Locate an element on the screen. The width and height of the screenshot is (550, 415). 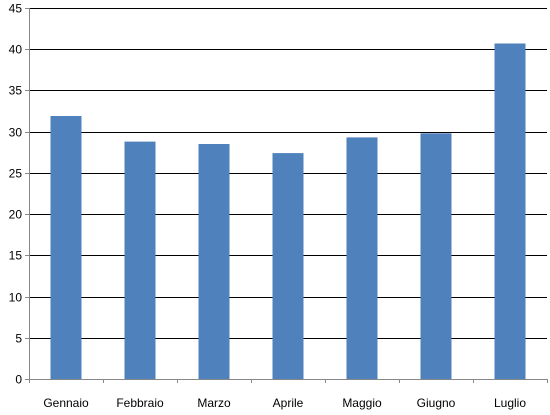
bar-febbraio is located at coordinates (140, 260).